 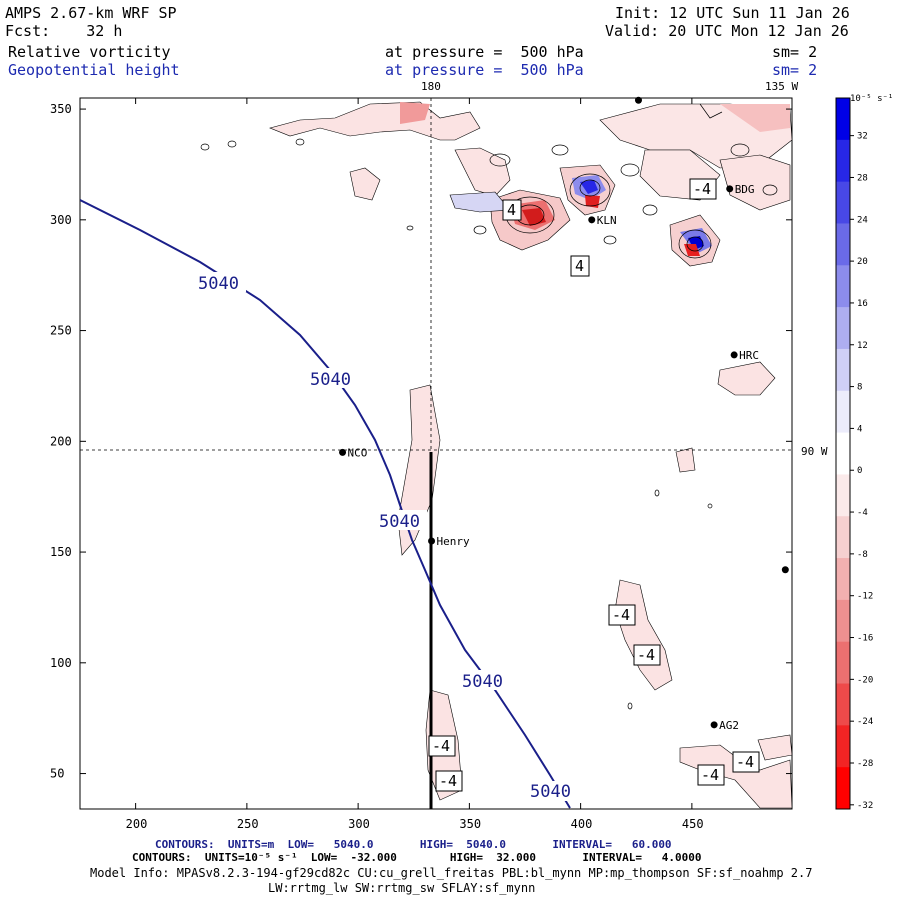 What do you see at coordinates (862, 137) in the screenshot?
I see `colorbar-tick-label: 32` at bounding box center [862, 137].